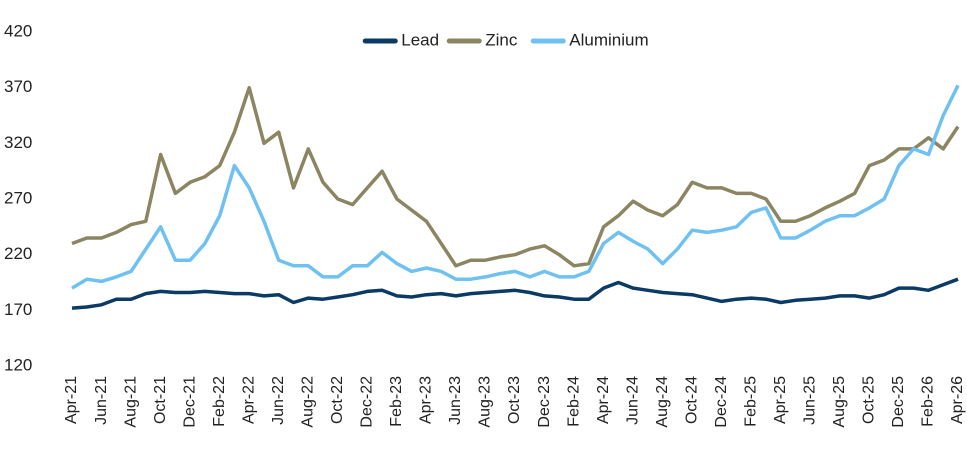 This screenshot has height=462, width=967. What do you see at coordinates (248, 400) in the screenshot?
I see `x-tick-label: Apr-22` at bounding box center [248, 400].